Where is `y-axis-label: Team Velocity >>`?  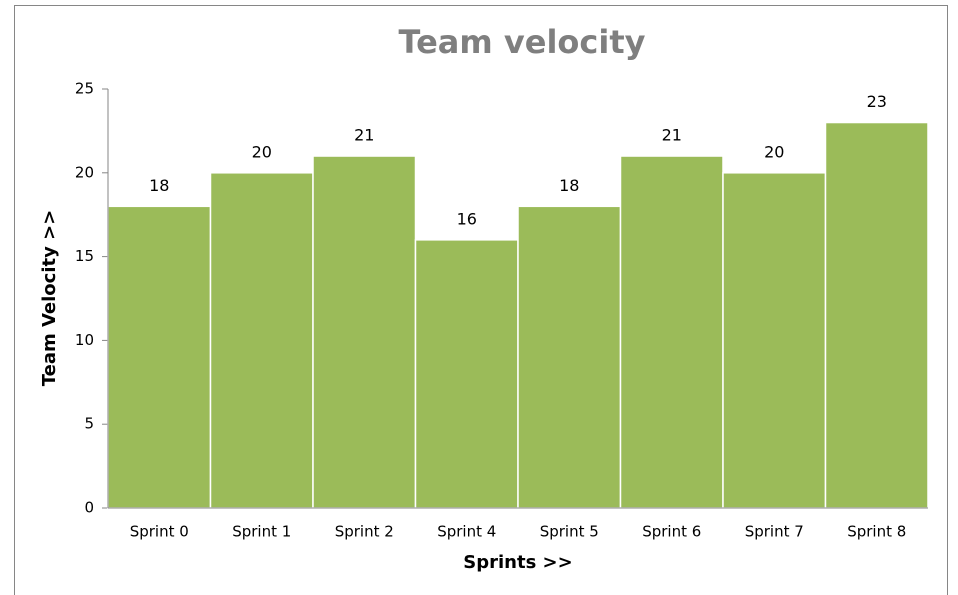 y-axis-label: Team Velocity >> is located at coordinates (49, 298).